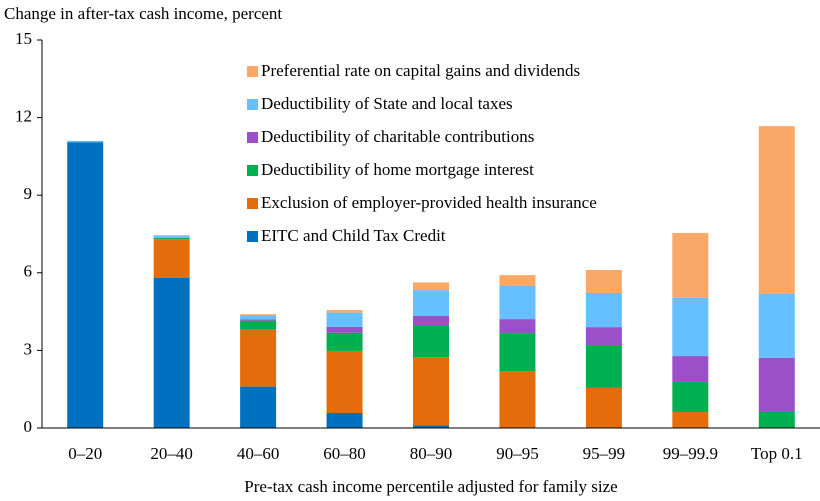  I want to click on y-tick-label: 9, so click(28, 193).